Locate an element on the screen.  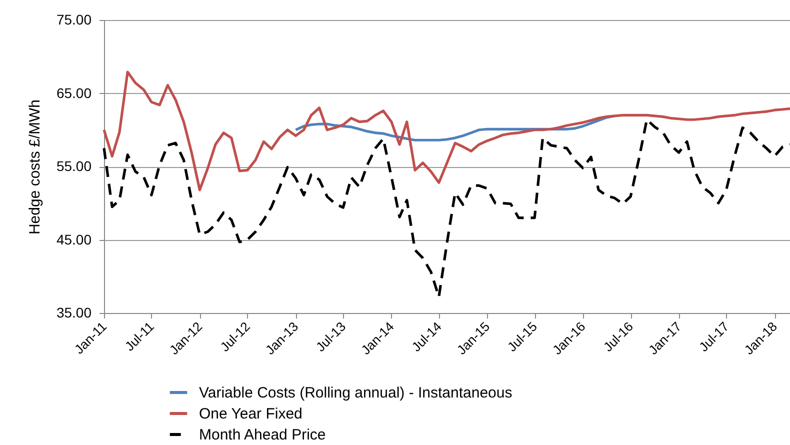
y-tick-label: 65.00 is located at coordinates (74, 92).